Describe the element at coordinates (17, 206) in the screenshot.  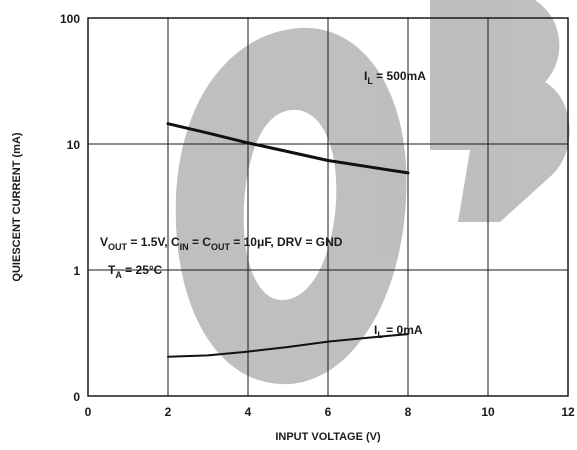
I see `y-axis-title: QUIESCENT CURRENT (mA)` at that location.